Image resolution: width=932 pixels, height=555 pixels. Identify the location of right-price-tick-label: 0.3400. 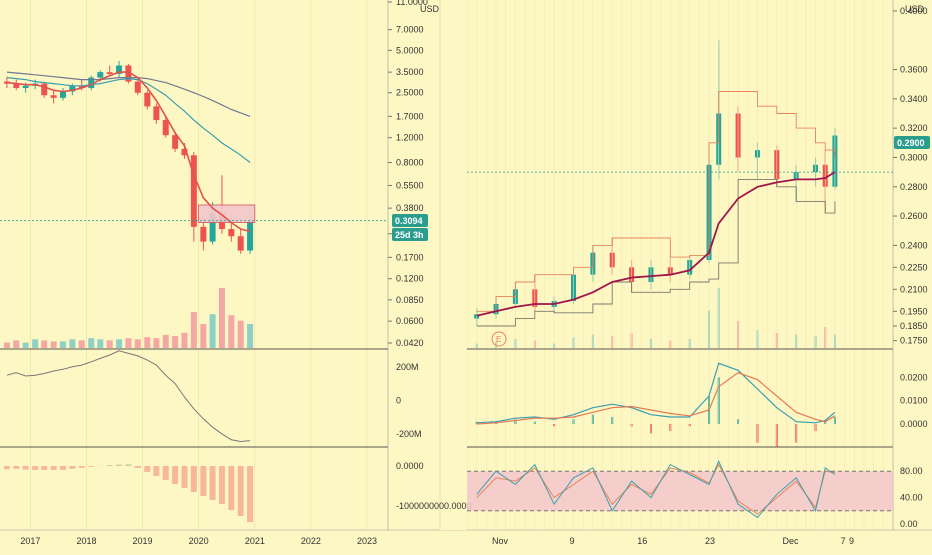
(914, 99).